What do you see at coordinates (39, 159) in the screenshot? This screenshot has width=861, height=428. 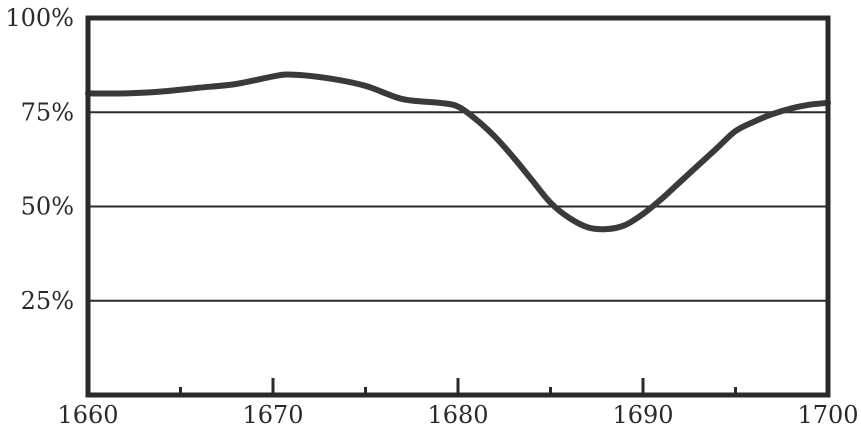 I see `y-axis-tick-labels: 25% 50% 75% 100%` at bounding box center [39, 159].